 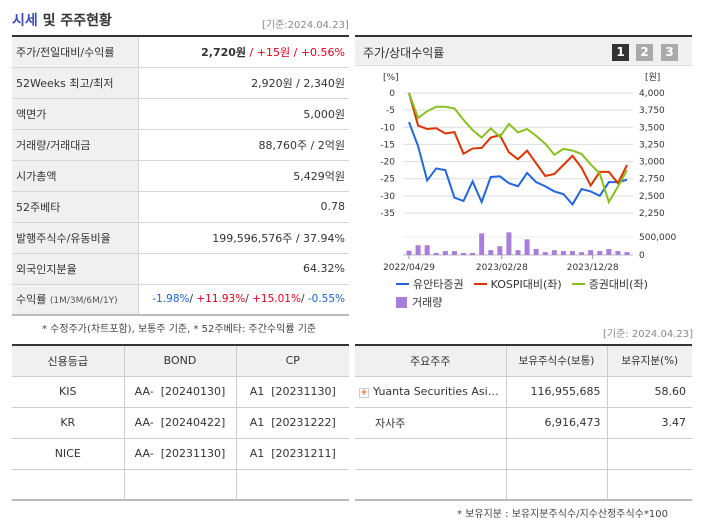 What do you see at coordinates (75, 114) in the screenshot?
I see `row-label: 액면가` at bounding box center [75, 114].